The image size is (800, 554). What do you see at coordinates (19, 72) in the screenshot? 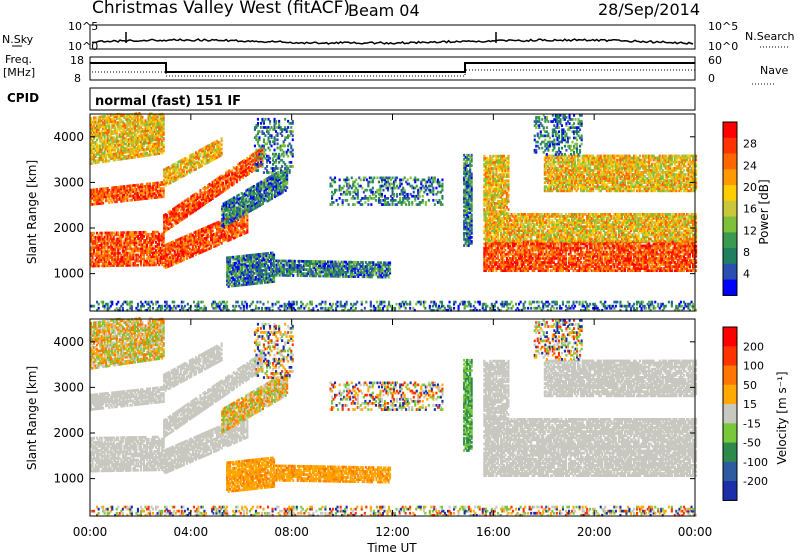
I see `freq-unit-label: [MHz]` at bounding box center [19, 72].